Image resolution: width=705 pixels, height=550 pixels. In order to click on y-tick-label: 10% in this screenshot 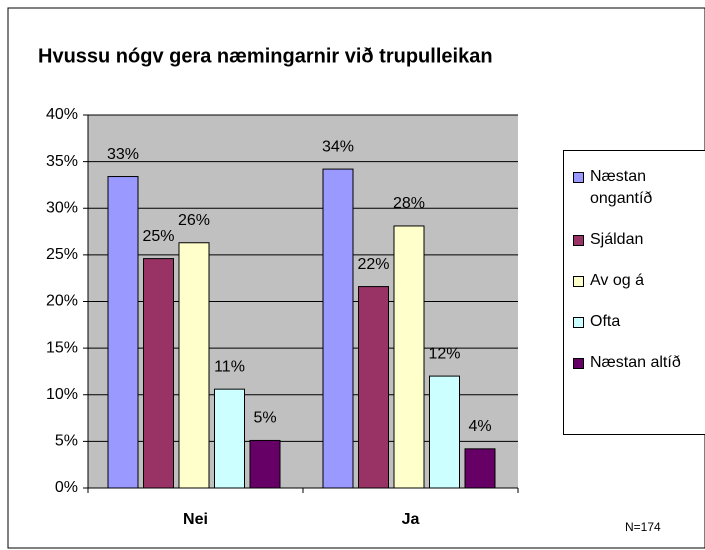, I will do `click(62, 394)`.